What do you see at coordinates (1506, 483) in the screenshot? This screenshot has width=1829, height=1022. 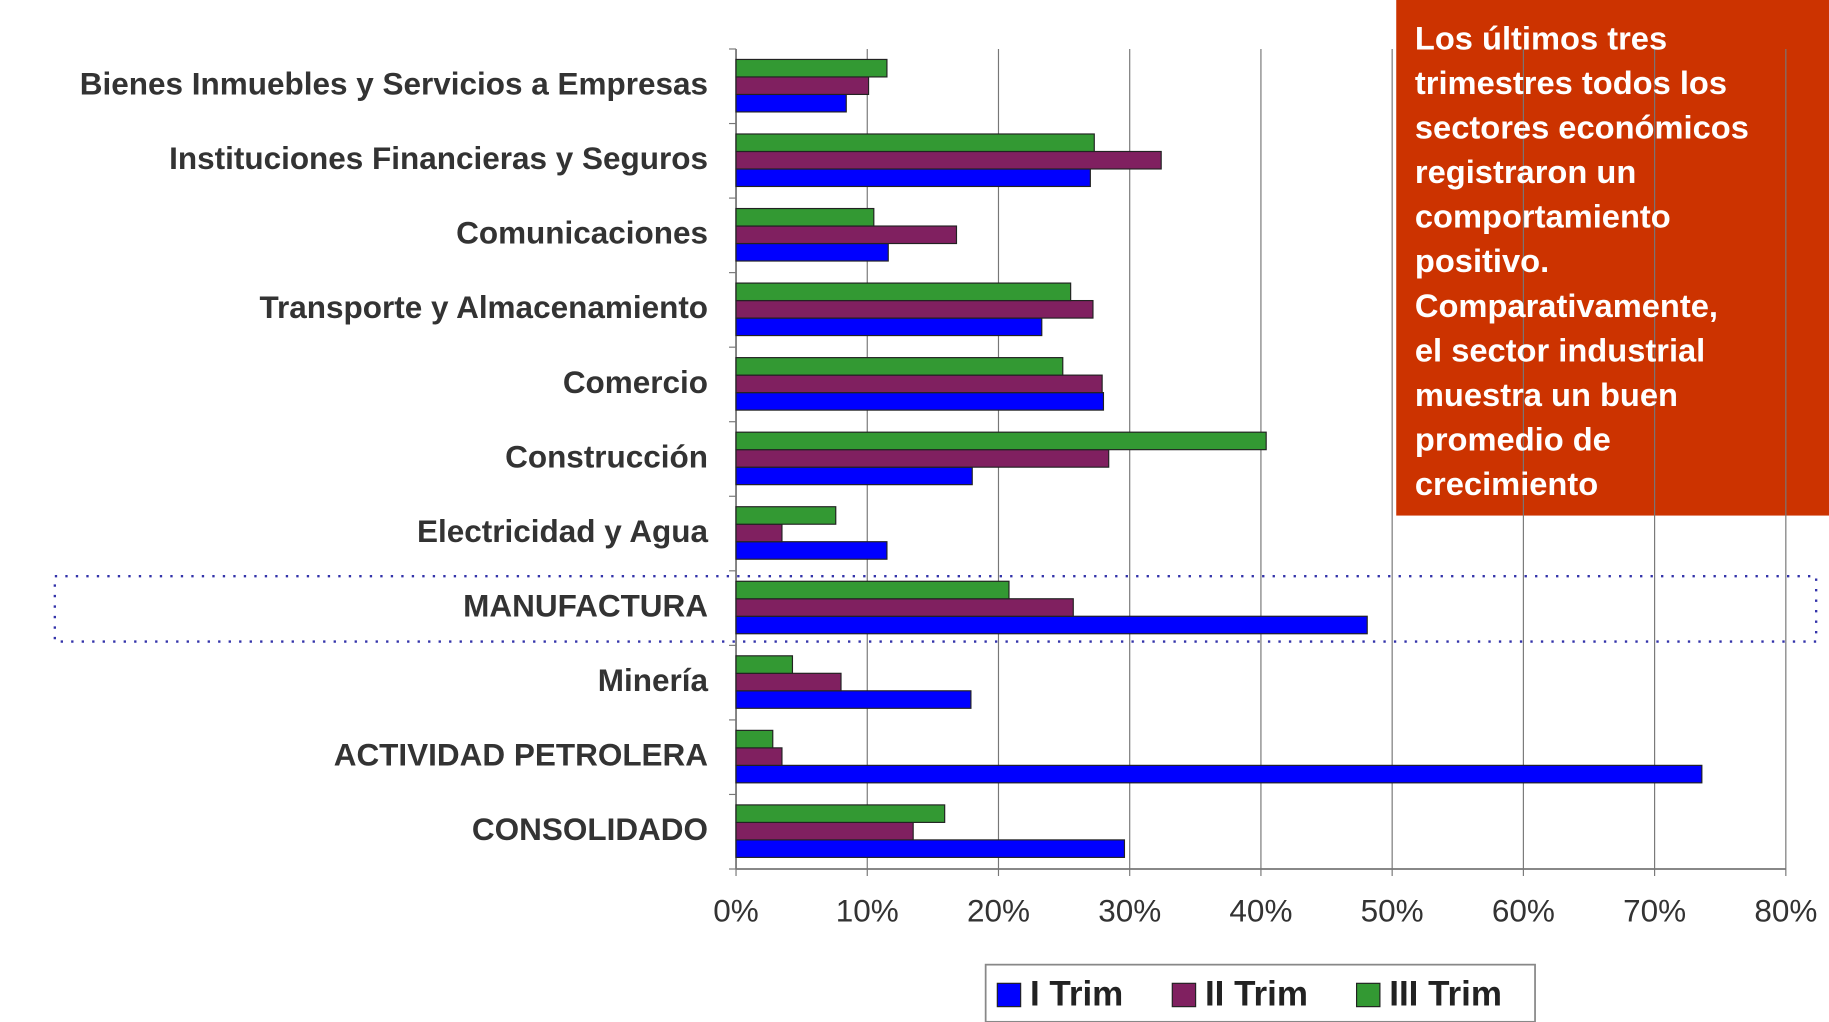 I see `annotation-line: crecimiento` at bounding box center [1506, 483].